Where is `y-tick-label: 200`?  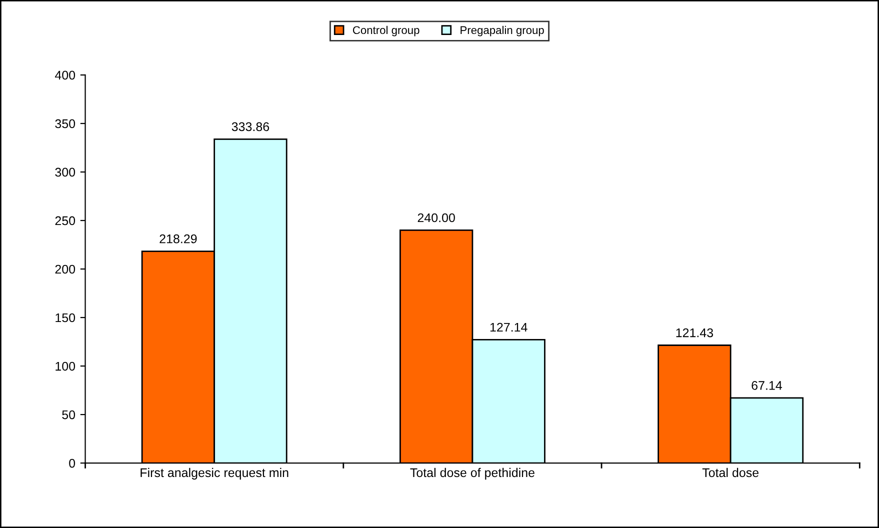
y-tick-label: 200 is located at coordinates (65, 269).